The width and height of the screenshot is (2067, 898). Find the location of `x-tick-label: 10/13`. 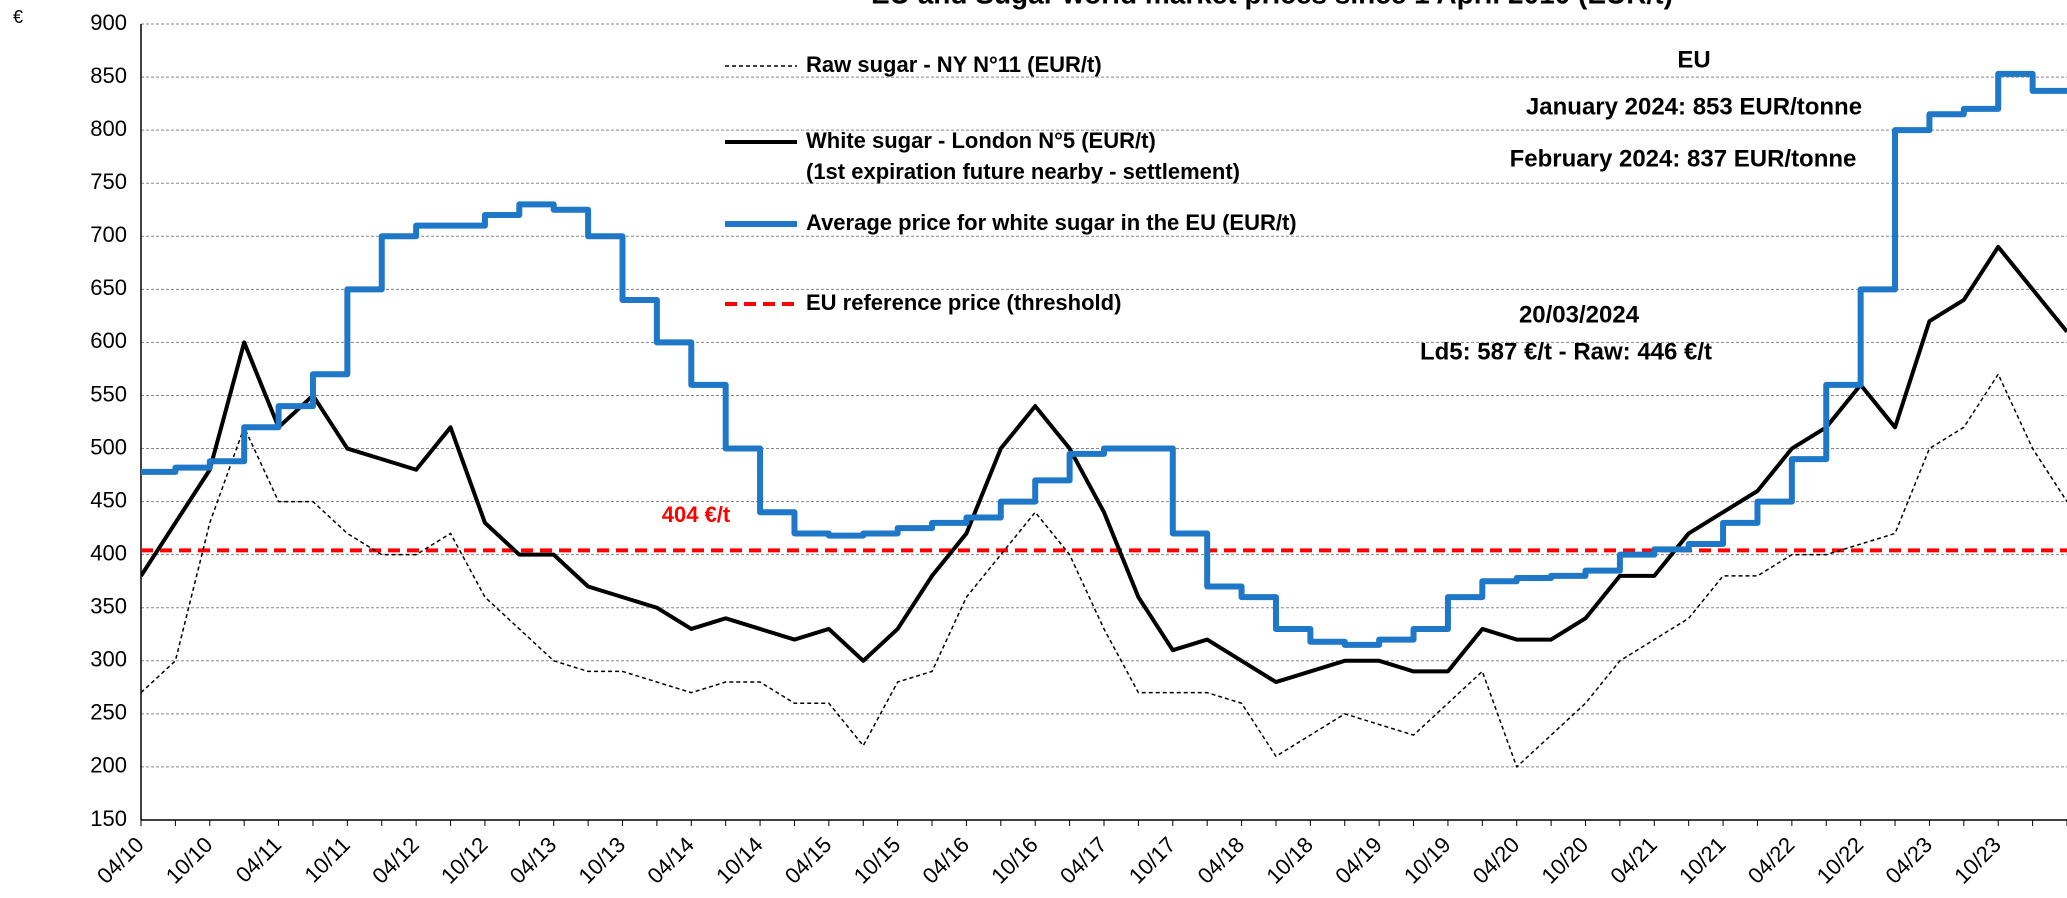

x-tick-label: 10/13 is located at coordinates (602, 860).